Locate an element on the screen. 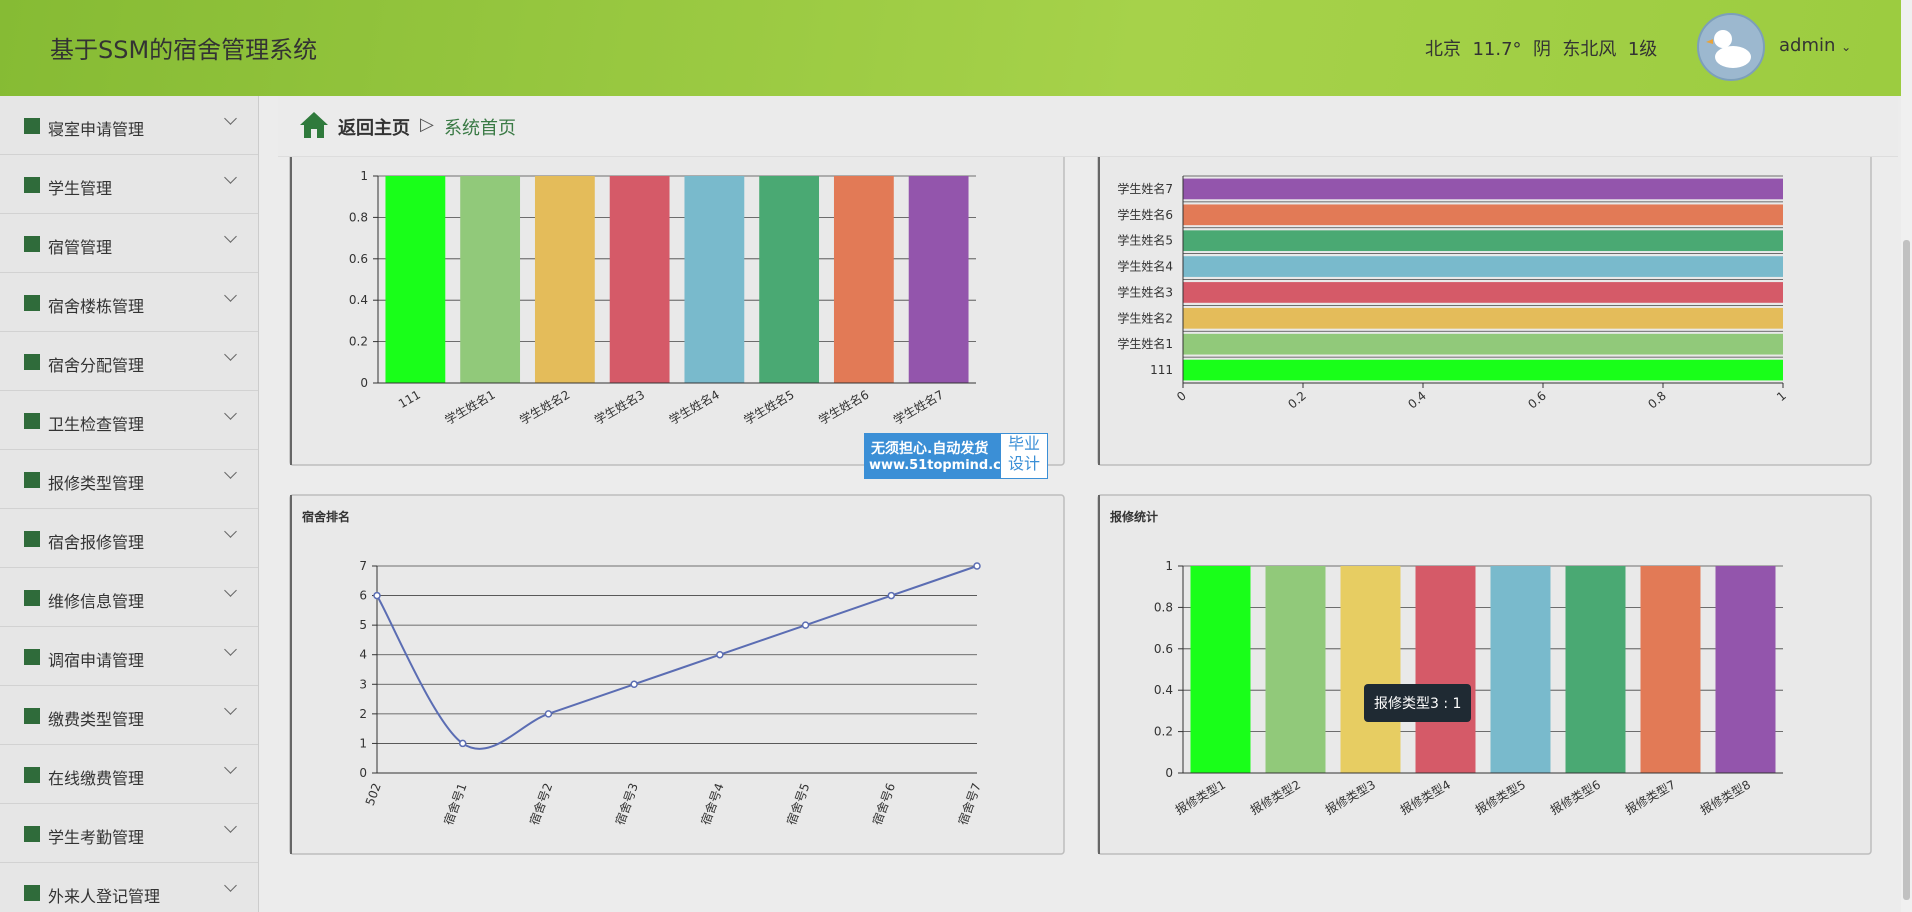 The image size is (1912, 912). menu-item: 卫生检查管理 is located at coordinates (129, 420).